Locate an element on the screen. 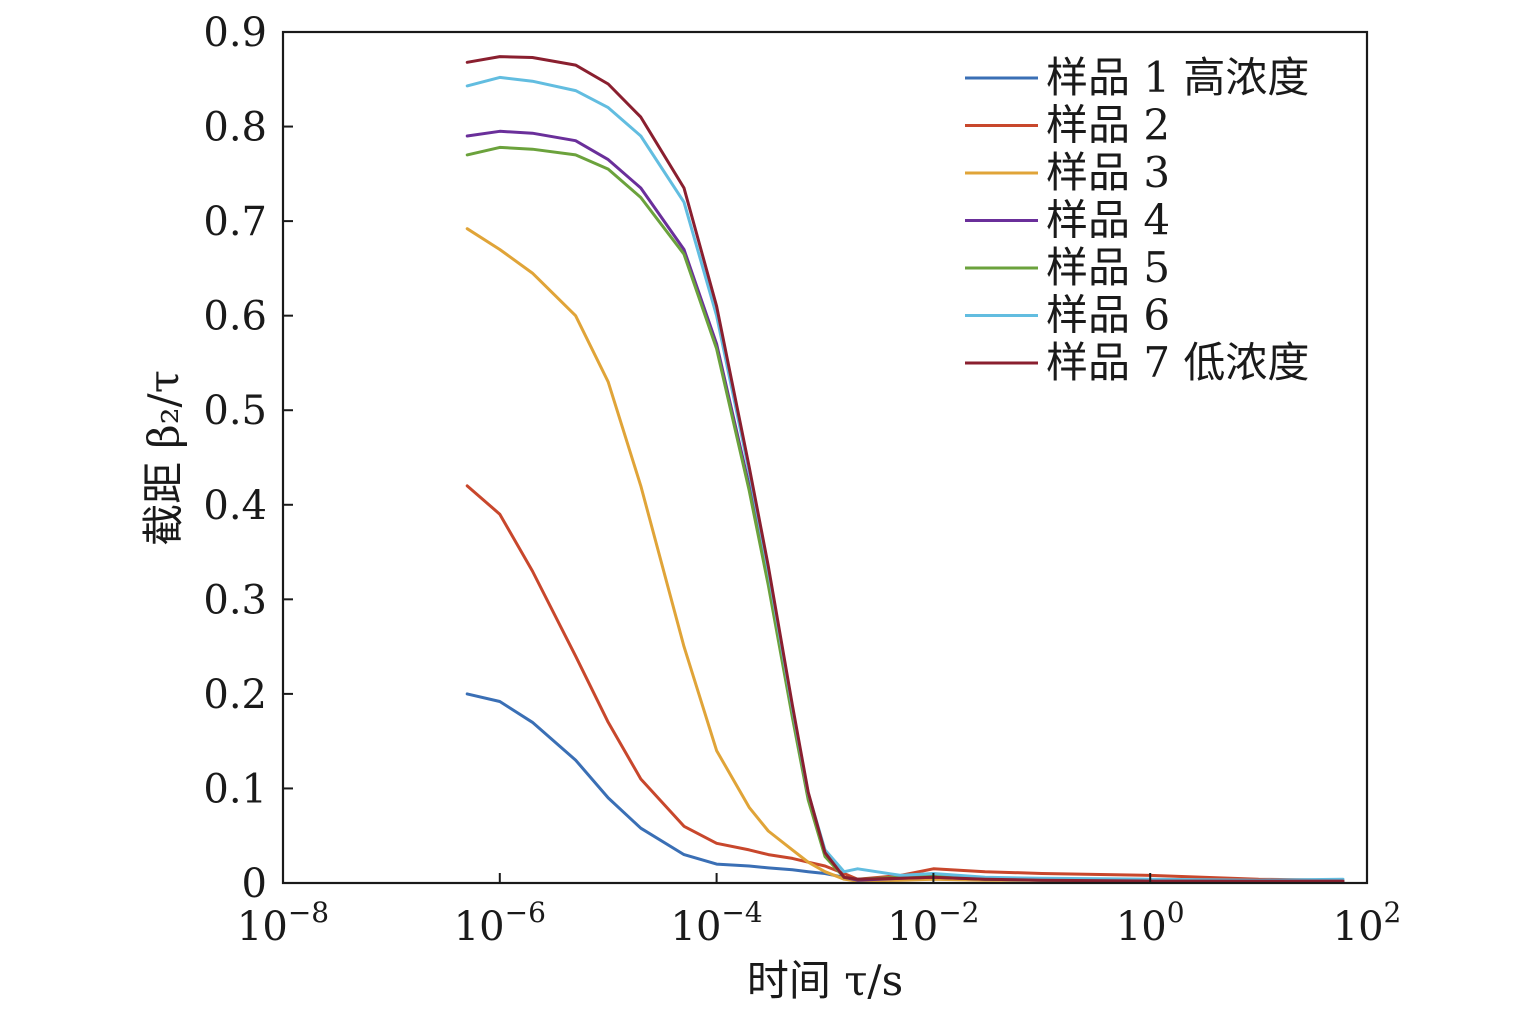  x-tick-label: 10⁻⁴ is located at coordinates (717, 923).